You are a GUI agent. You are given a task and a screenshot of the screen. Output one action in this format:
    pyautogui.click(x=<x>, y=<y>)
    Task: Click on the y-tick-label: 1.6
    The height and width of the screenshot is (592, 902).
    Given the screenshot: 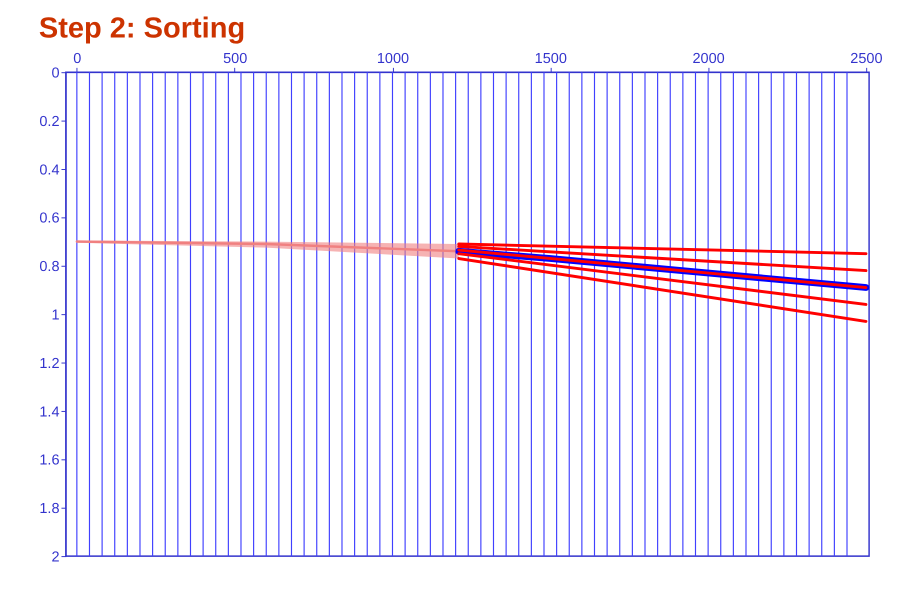 What is the action you would take?
    pyautogui.click(x=49, y=460)
    